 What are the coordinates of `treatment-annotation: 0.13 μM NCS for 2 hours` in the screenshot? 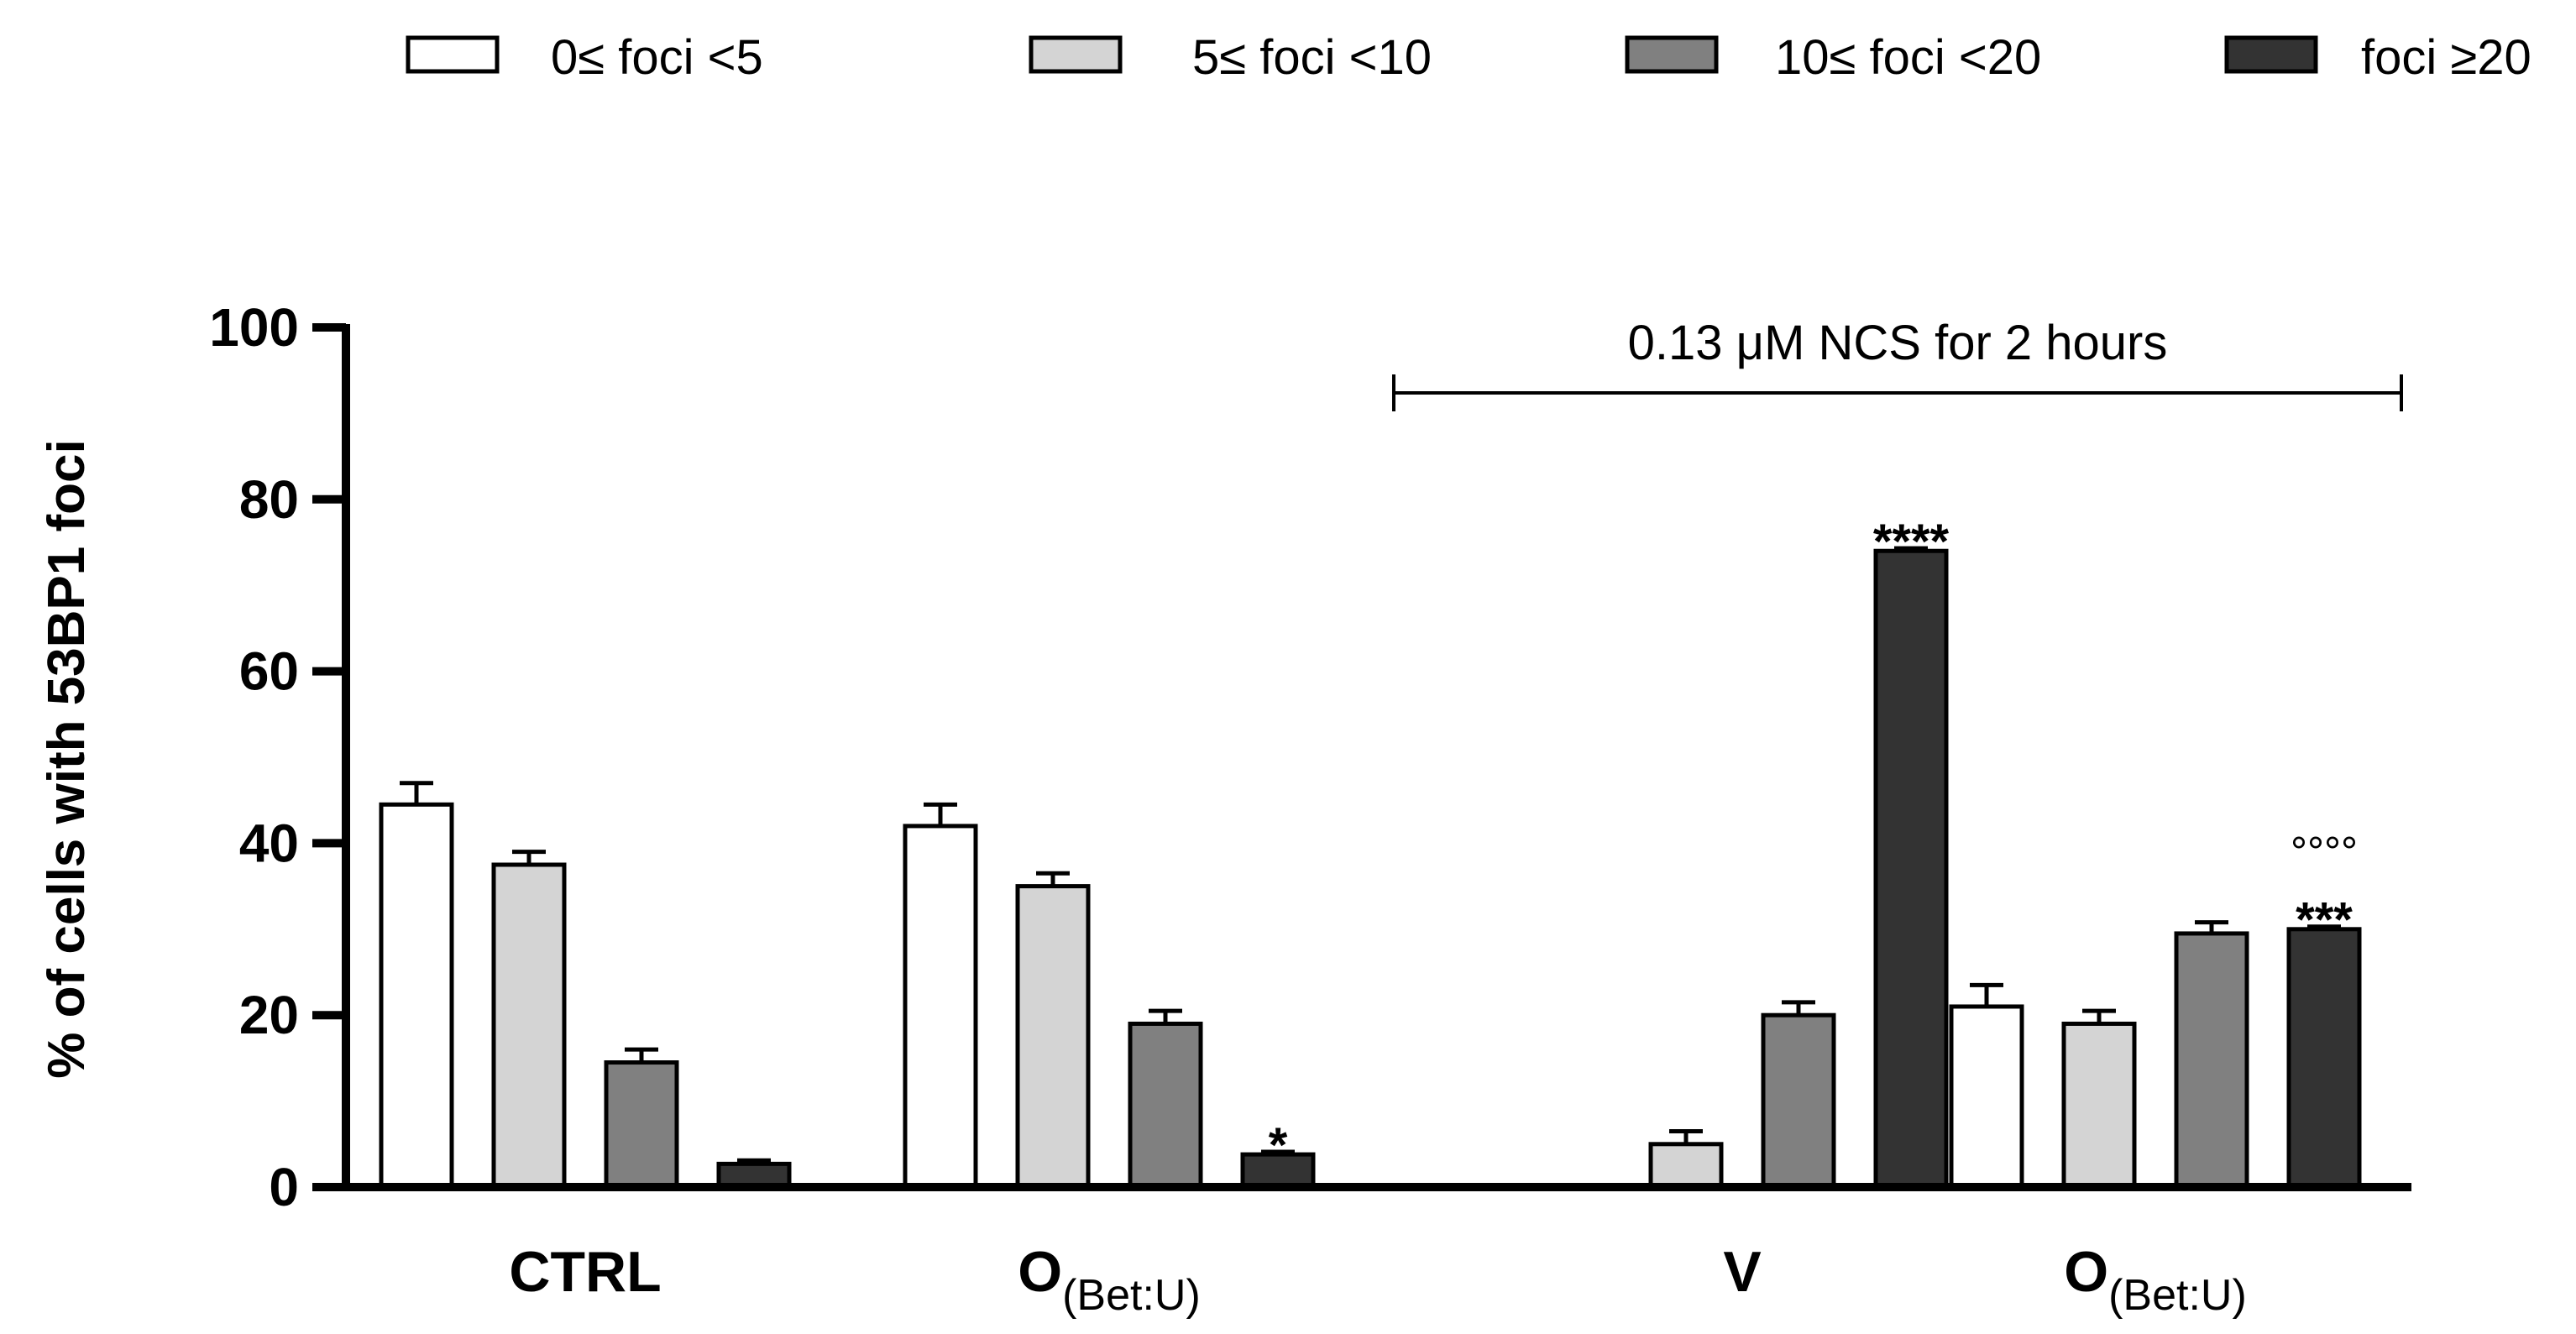 It's located at (1897, 363).